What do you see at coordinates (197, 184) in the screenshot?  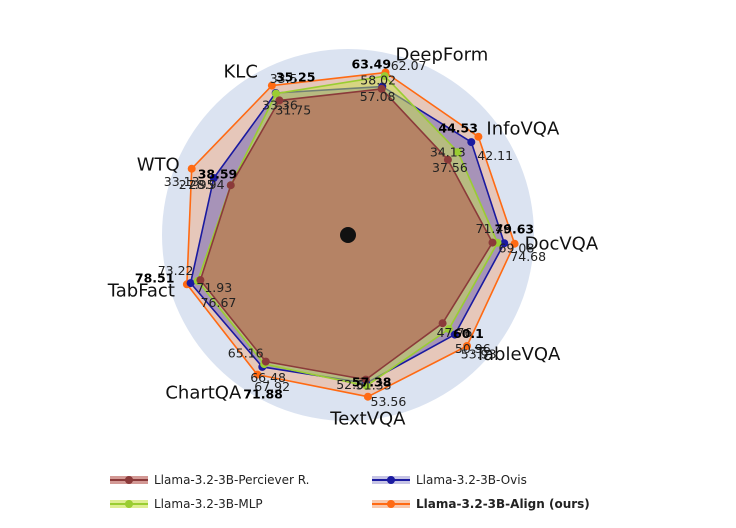 I see `data-label: 27.95` at bounding box center [197, 184].